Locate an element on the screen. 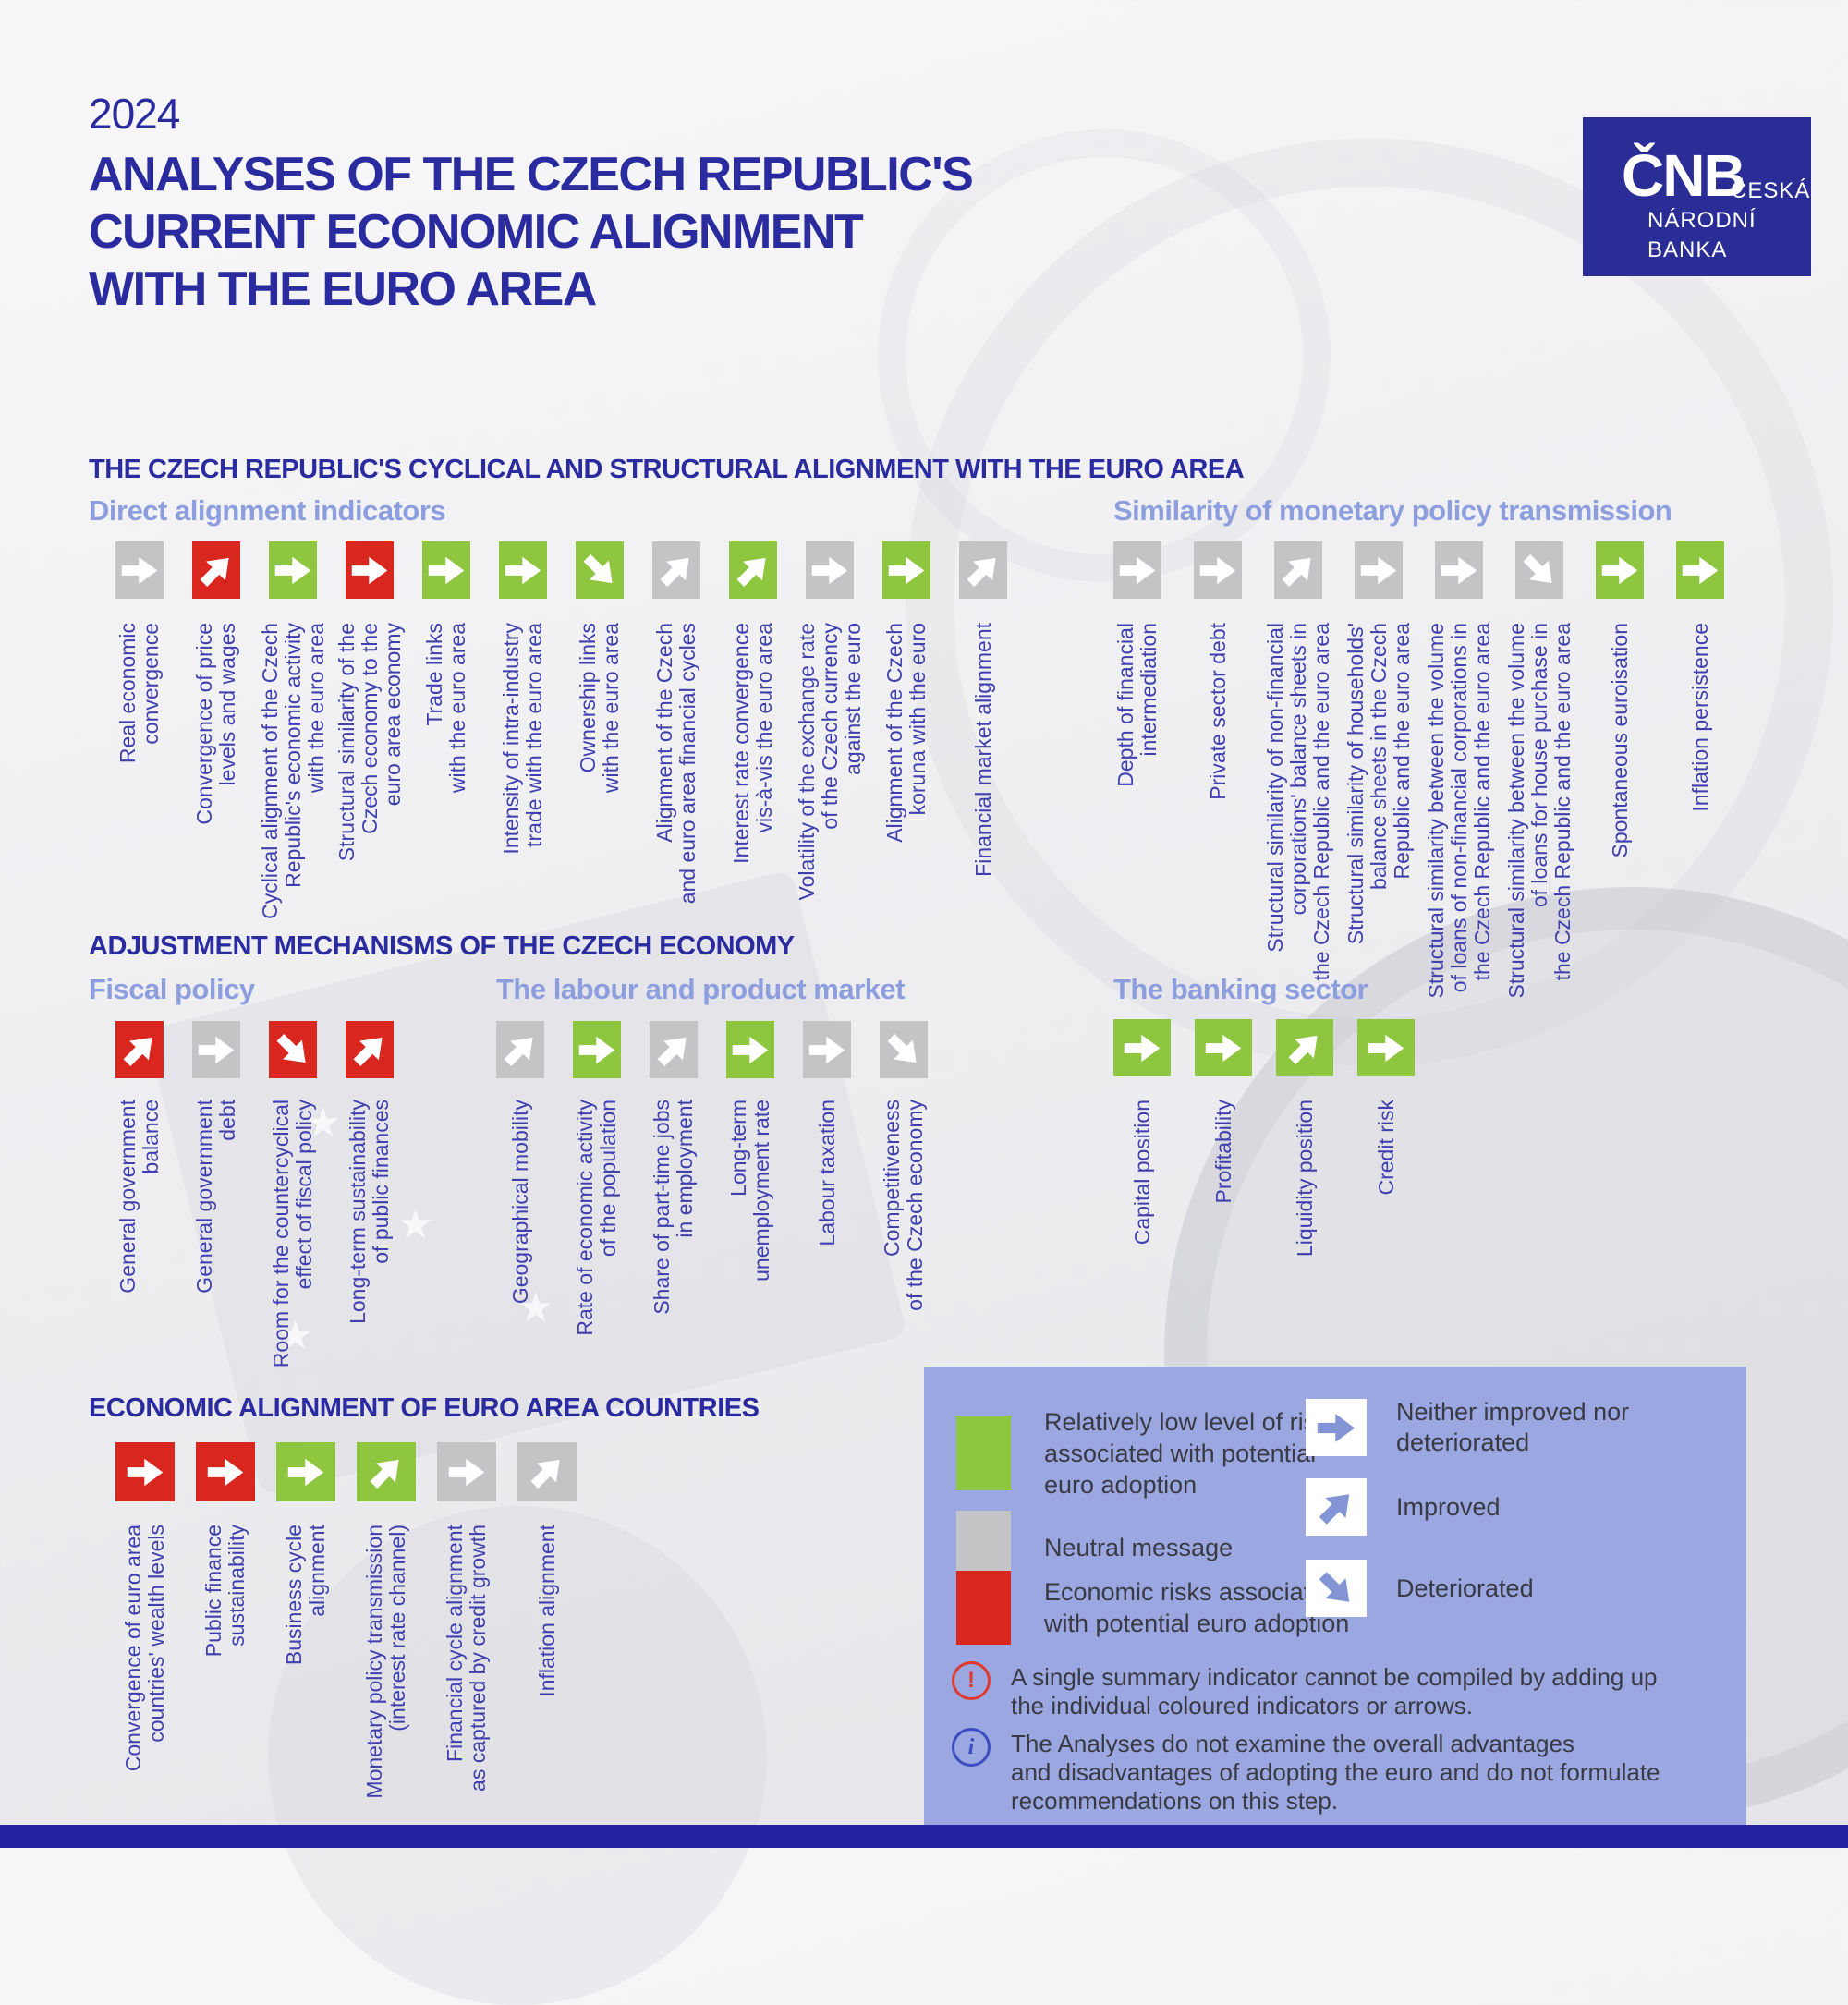 The height and width of the screenshot is (2005, 1848). legend-risk-grey-label: Neutral message is located at coordinates (1139, 1548).